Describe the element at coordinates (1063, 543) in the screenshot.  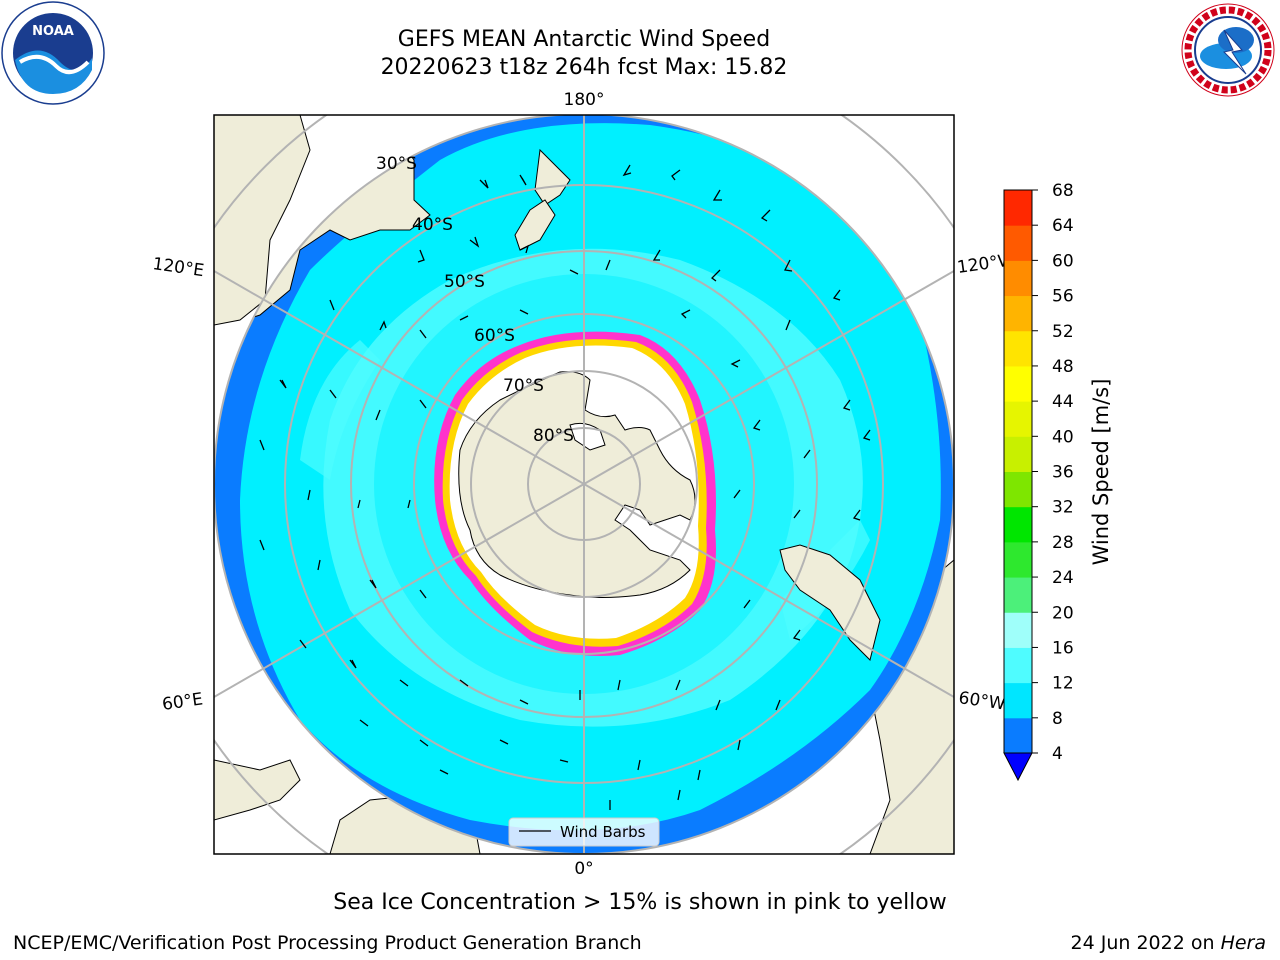
I see `colorbar-tick-label: 28` at that location.